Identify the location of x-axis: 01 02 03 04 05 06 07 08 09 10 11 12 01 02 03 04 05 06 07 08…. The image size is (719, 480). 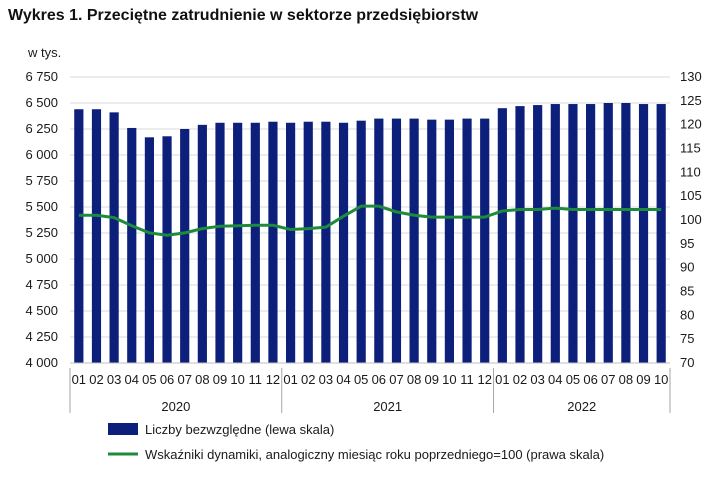
(370, 388).